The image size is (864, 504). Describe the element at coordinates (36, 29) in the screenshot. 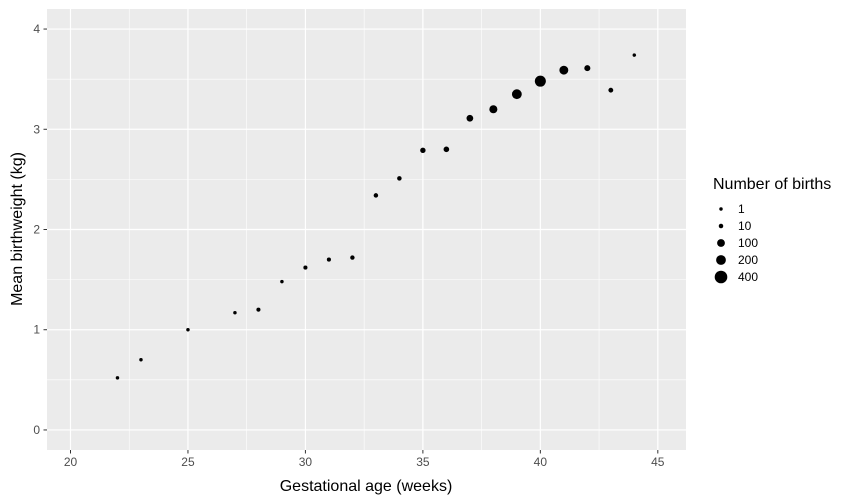

I see `y-tick-label: 4` at that location.